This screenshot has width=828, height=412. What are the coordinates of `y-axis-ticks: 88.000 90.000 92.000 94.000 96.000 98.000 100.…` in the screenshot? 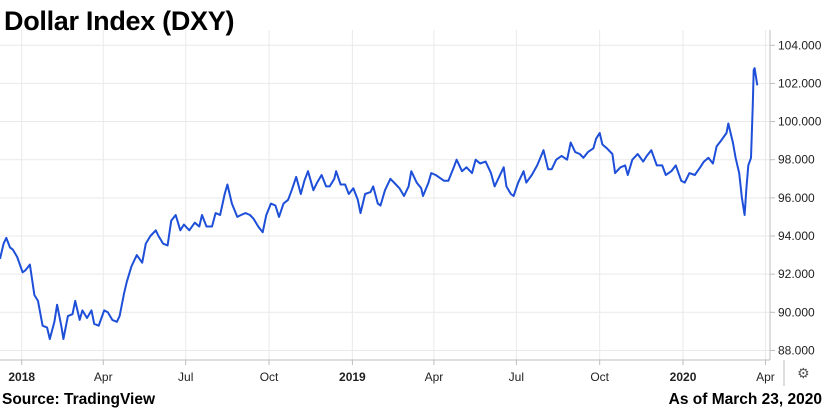 It's located at (796, 197).